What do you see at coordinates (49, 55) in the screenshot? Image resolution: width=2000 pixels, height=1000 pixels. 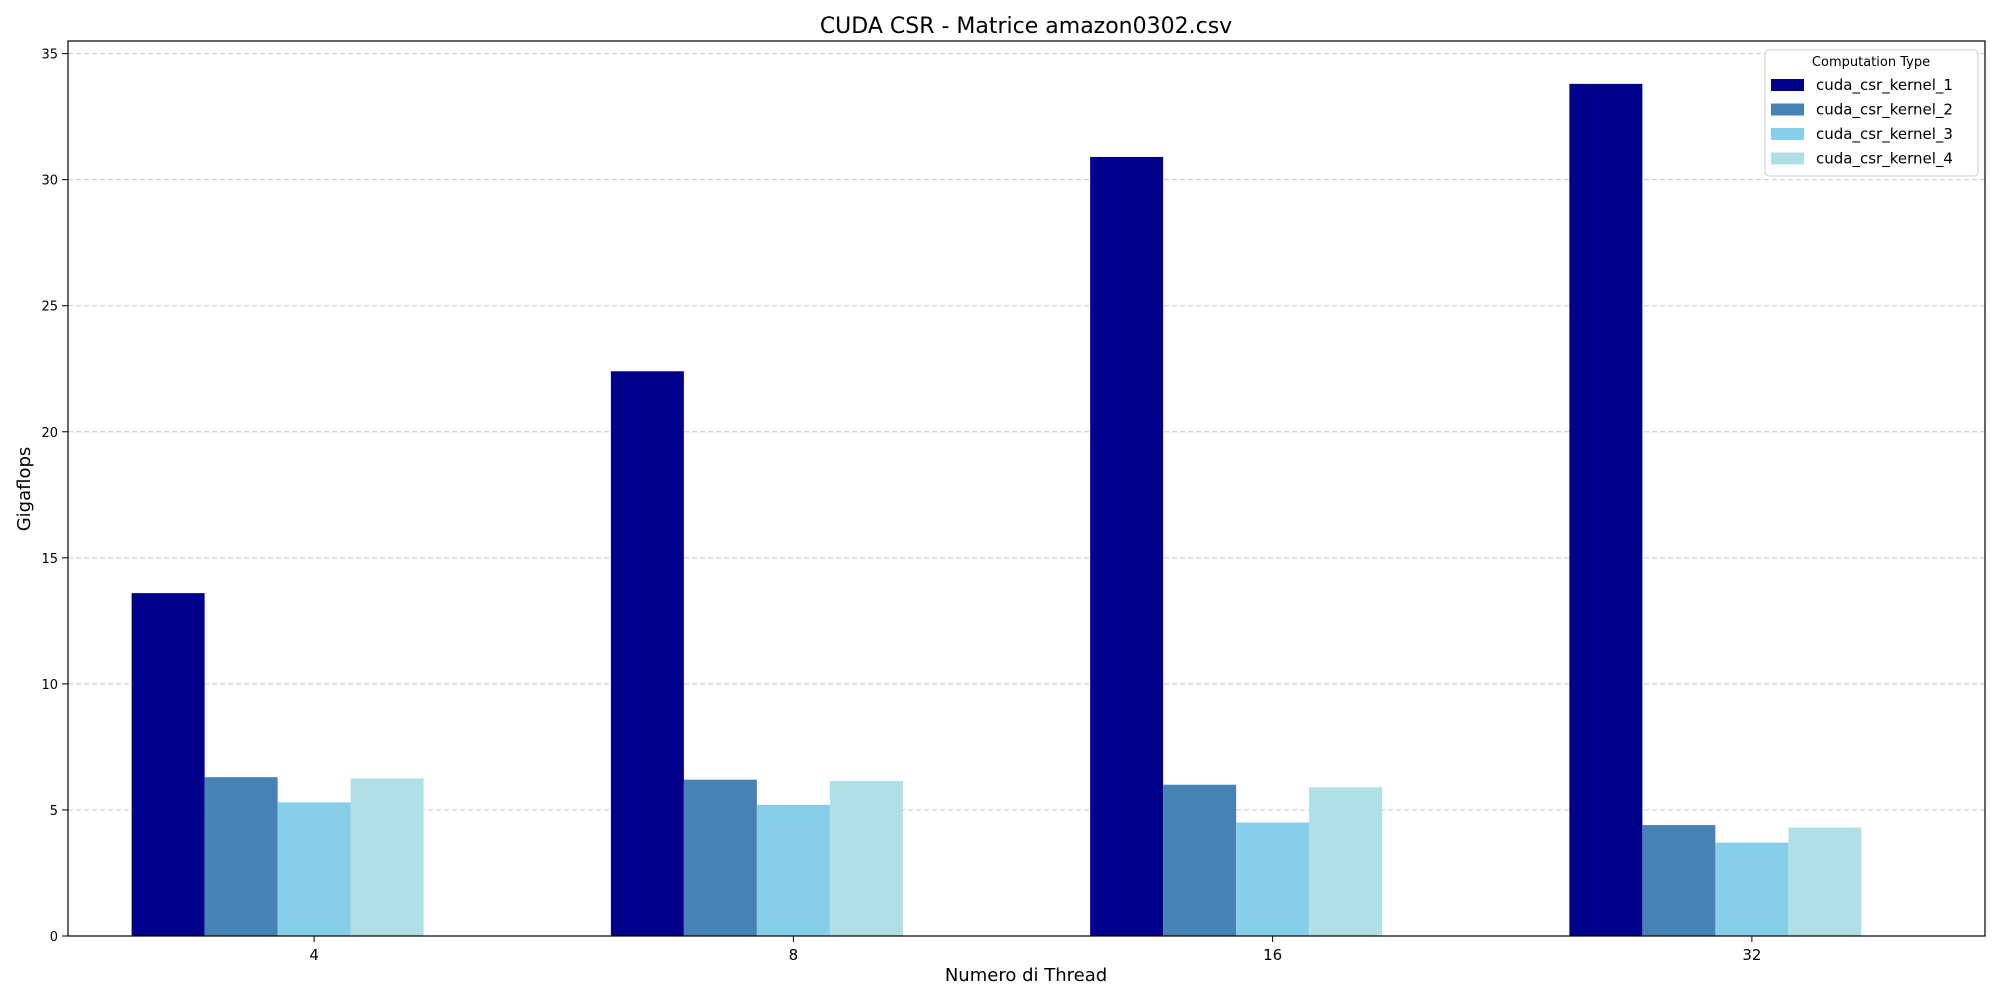 I see `y-tick-label: 35` at bounding box center [49, 55].